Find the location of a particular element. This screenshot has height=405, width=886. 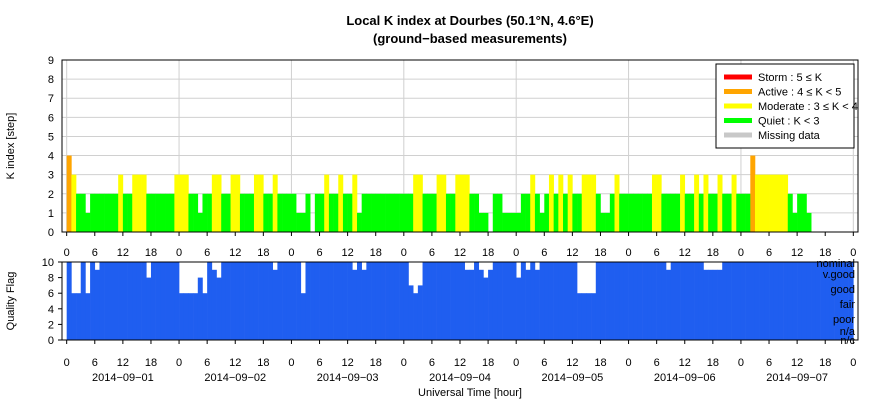

date-label: 2014−09−05 is located at coordinates (572, 378).